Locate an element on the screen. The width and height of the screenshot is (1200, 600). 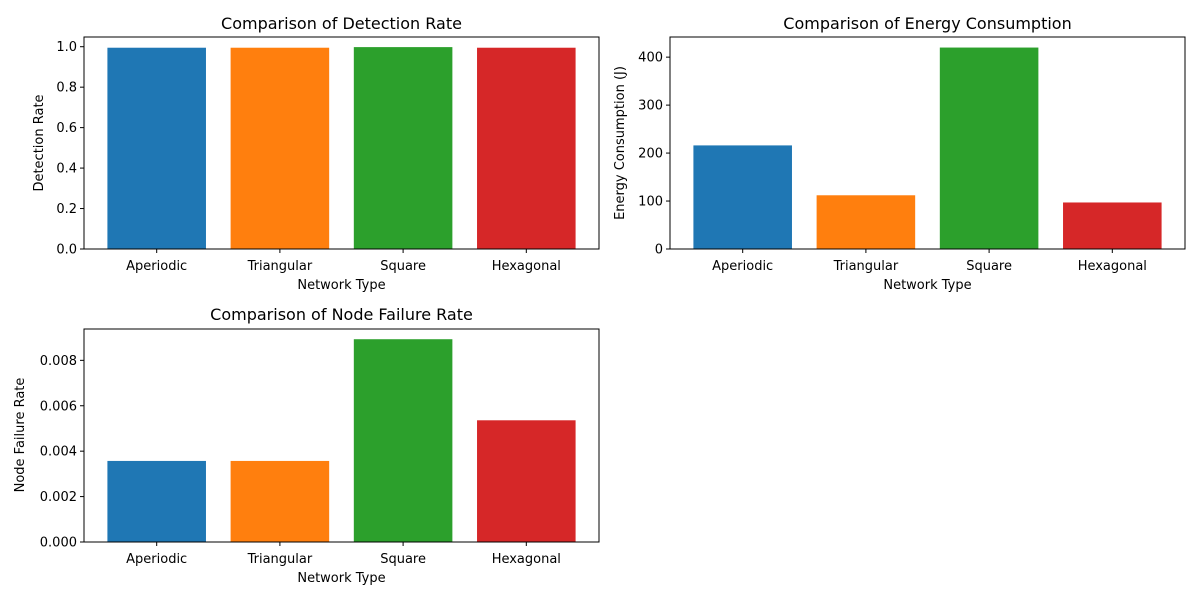
y-tick-label: 0.2 is located at coordinates (66, 209).